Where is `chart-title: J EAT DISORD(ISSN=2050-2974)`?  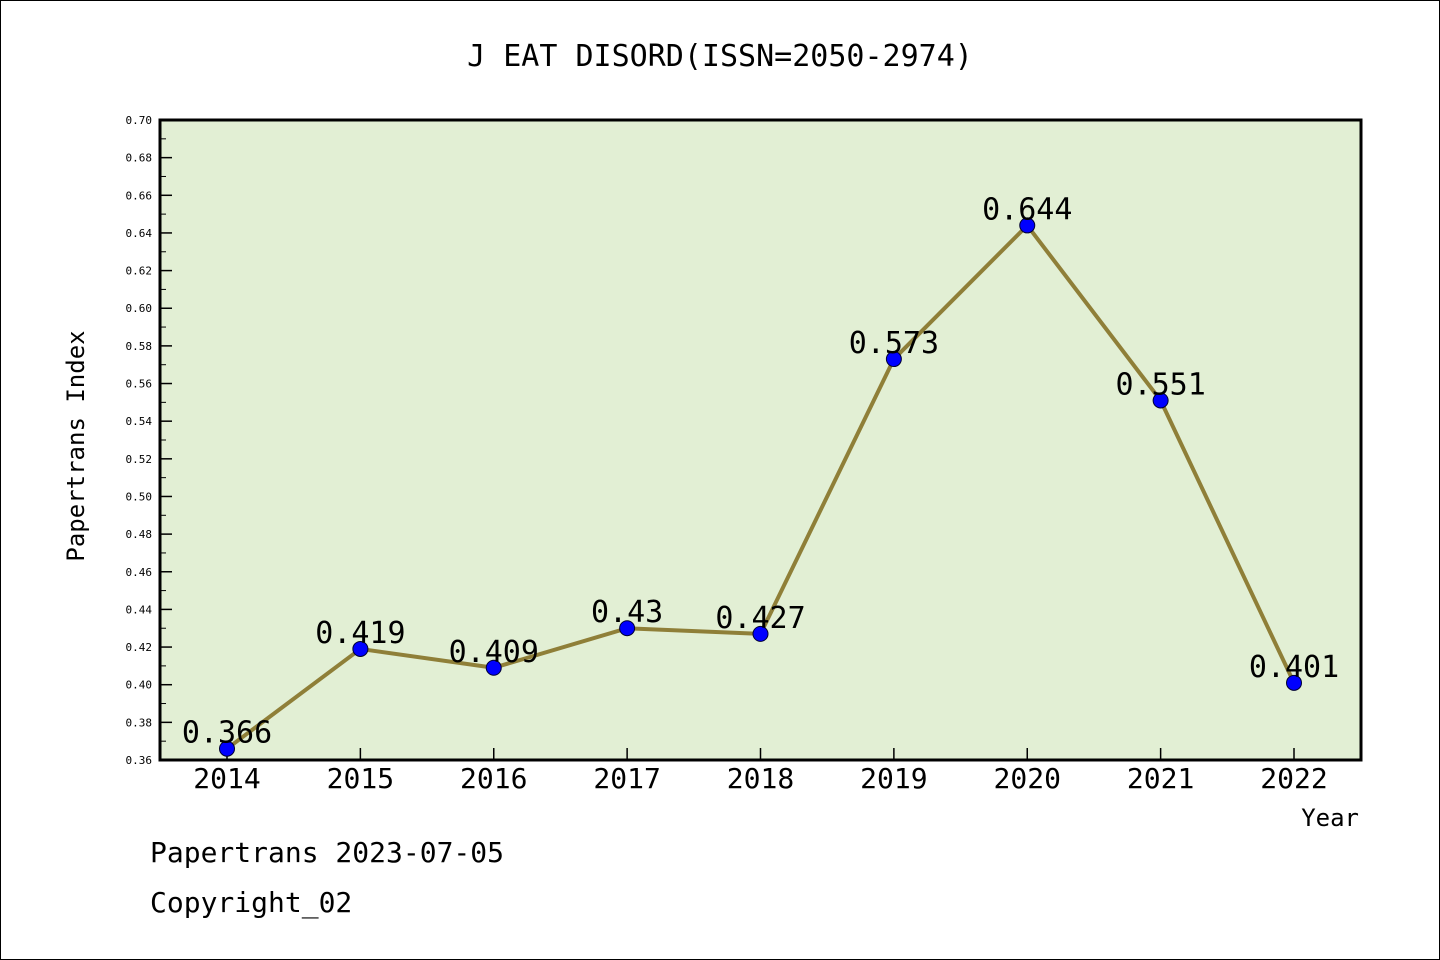 chart-title: J EAT DISORD(ISSN=2050-2974) is located at coordinates (720, 56).